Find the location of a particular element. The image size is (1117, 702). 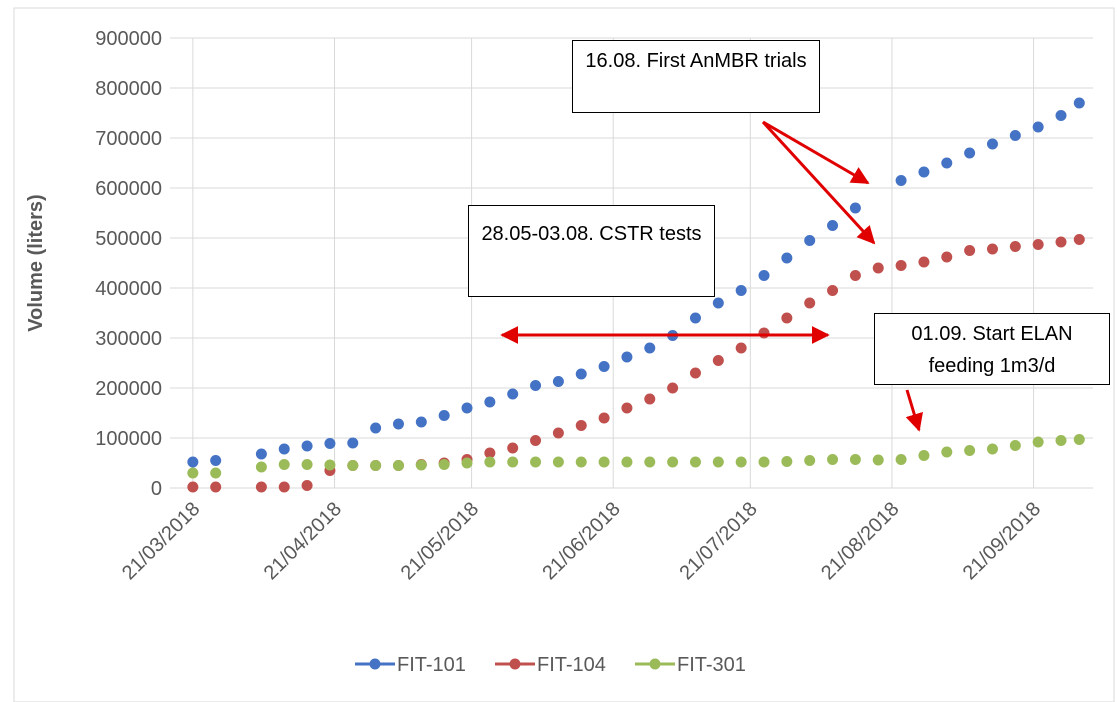

x-tick-label: 21/06/2018 is located at coordinates (581, 541).